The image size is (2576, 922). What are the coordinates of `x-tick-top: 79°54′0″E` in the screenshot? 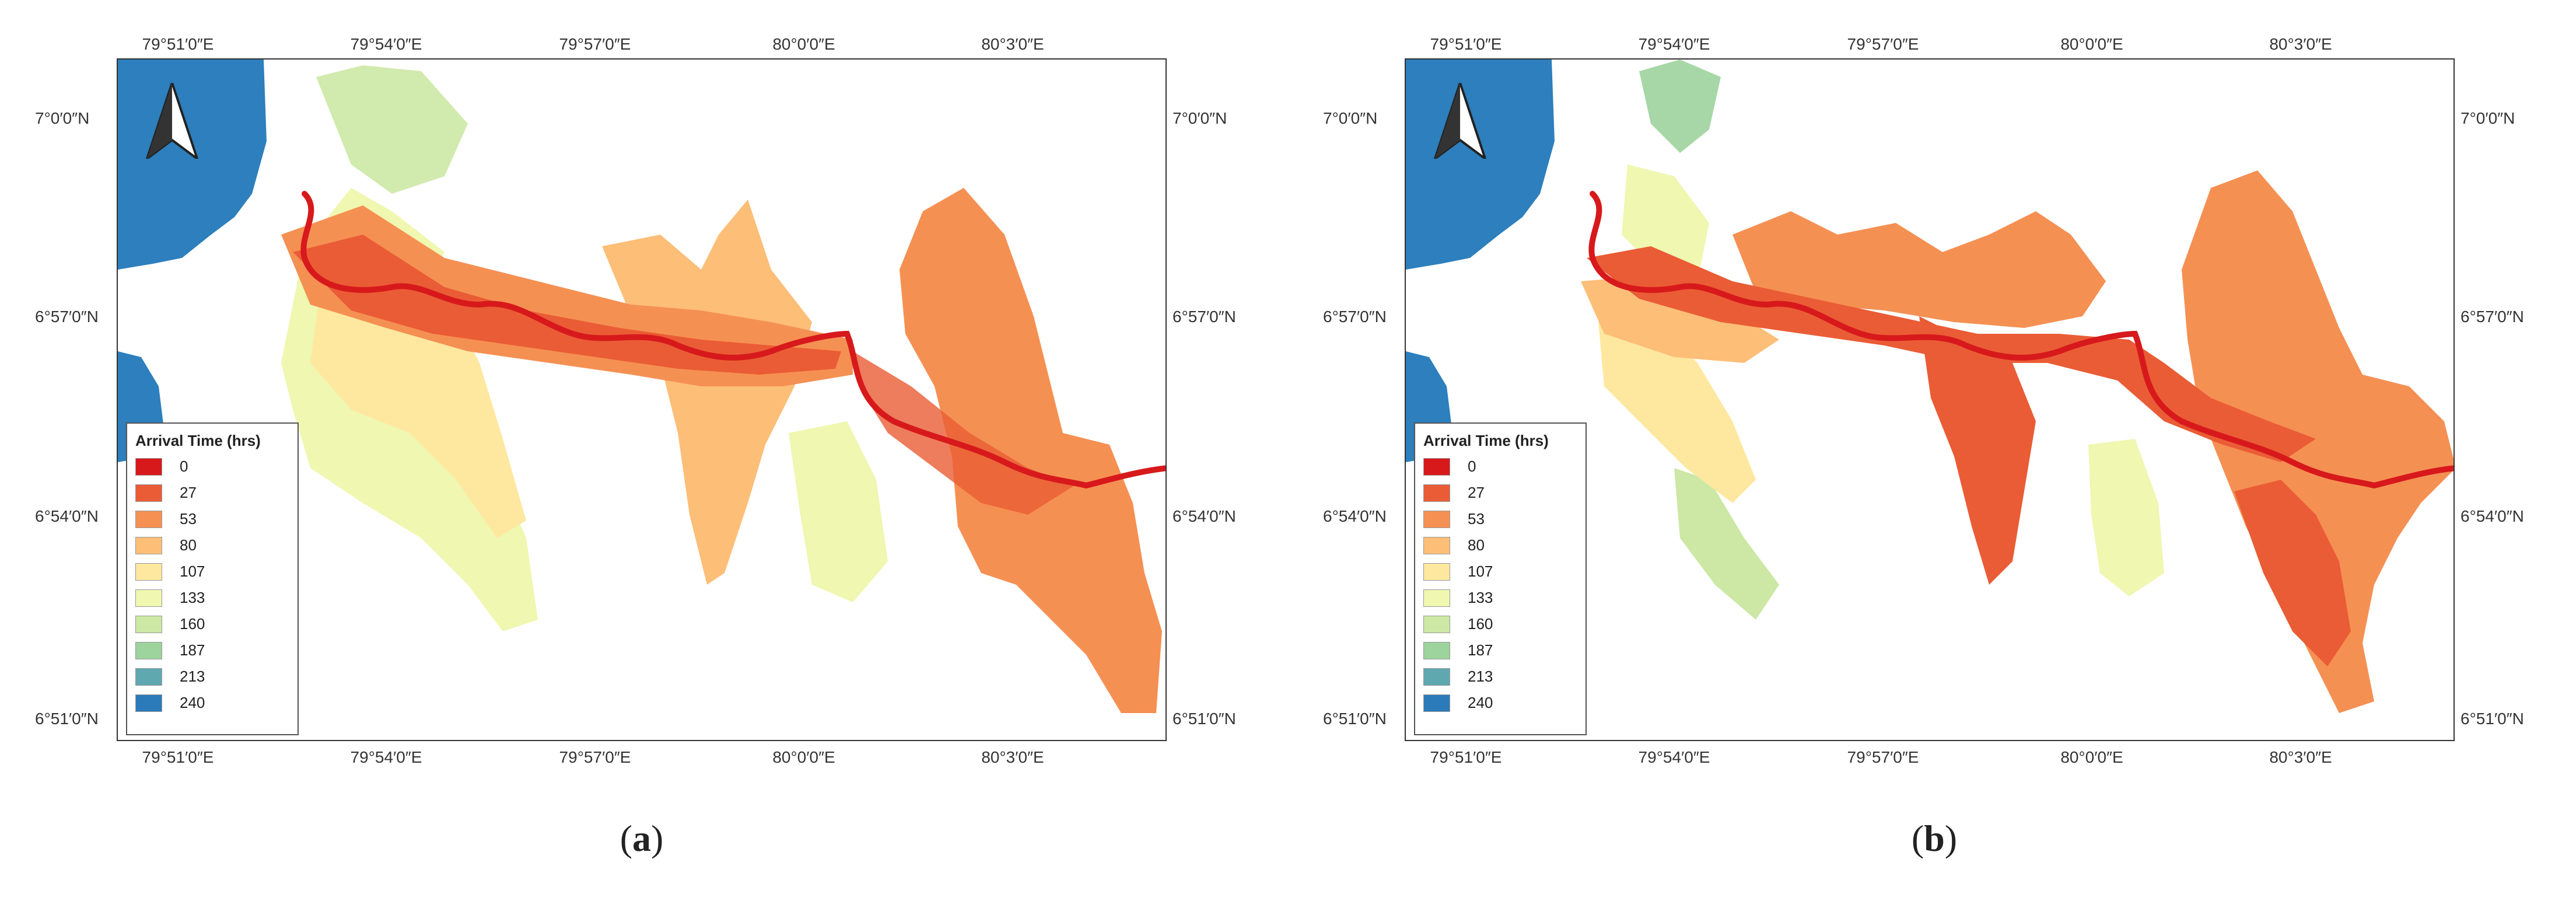 It's located at (386, 44).